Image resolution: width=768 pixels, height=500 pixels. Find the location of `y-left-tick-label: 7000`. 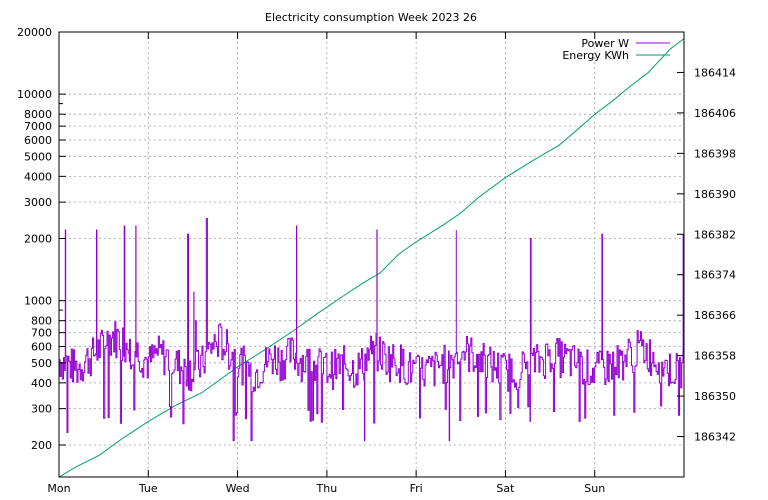

y-left-tick-label: 7000 is located at coordinates (38, 126).